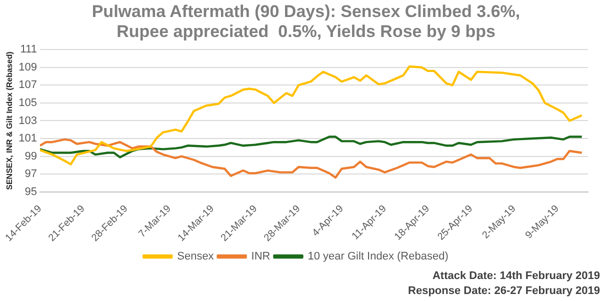  Describe the element at coordinates (30, 174) in the screenshot. I see `y-tick-label: 97` at that location.